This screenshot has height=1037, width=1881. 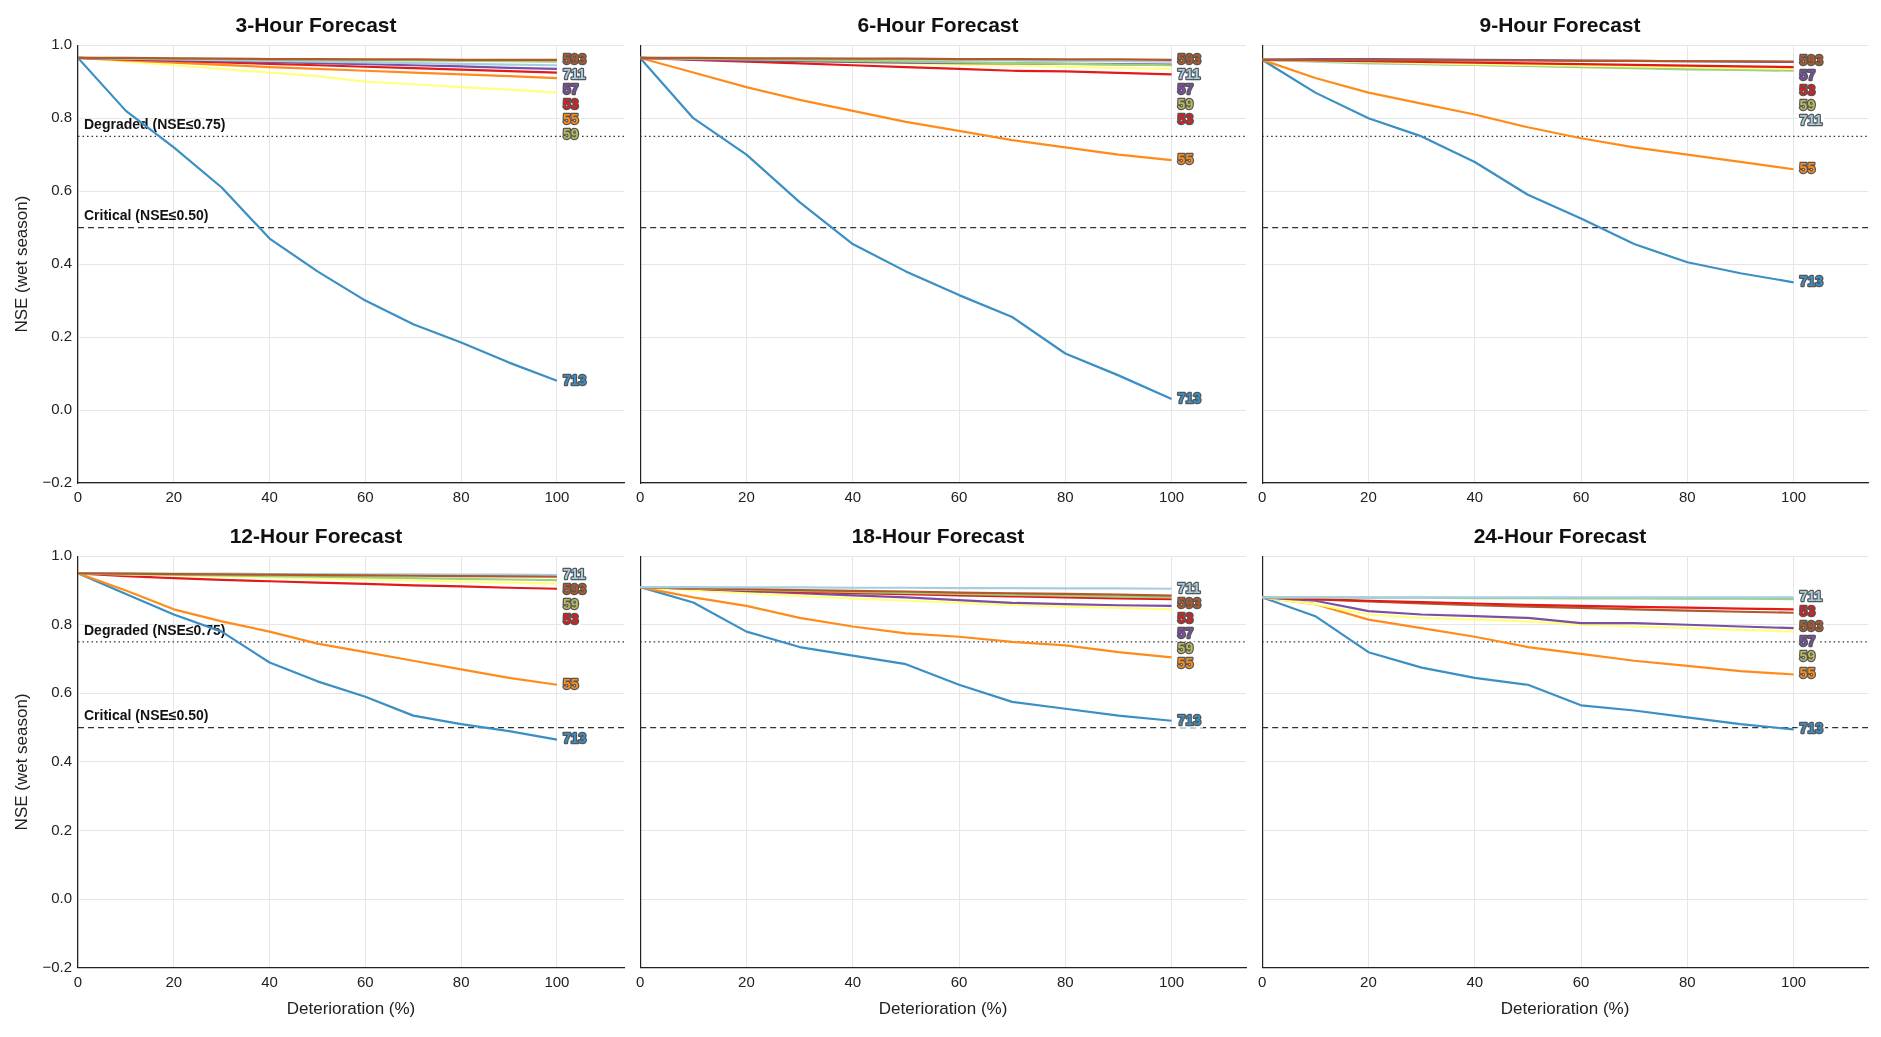 I want to click on chart-title: 6-Hour Forecast, so click(x=938, y=25).